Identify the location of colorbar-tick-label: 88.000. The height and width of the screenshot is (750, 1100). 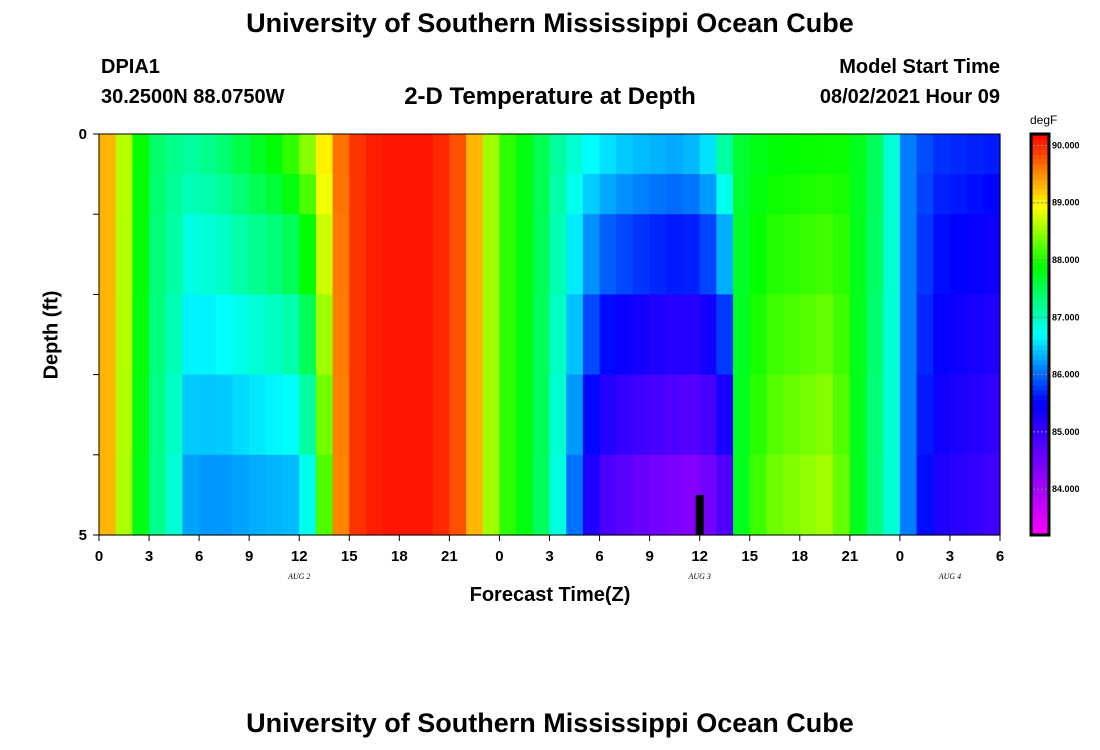
(1066, 260).